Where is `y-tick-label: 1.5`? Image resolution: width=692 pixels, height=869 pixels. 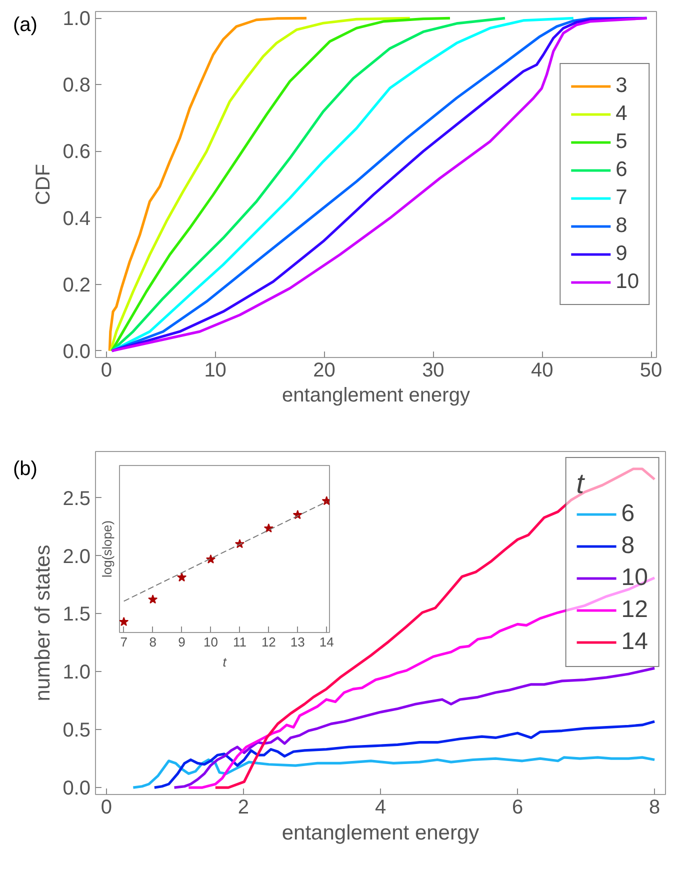 y-tick-label: 1.5 is located at coordinates (76, 615).